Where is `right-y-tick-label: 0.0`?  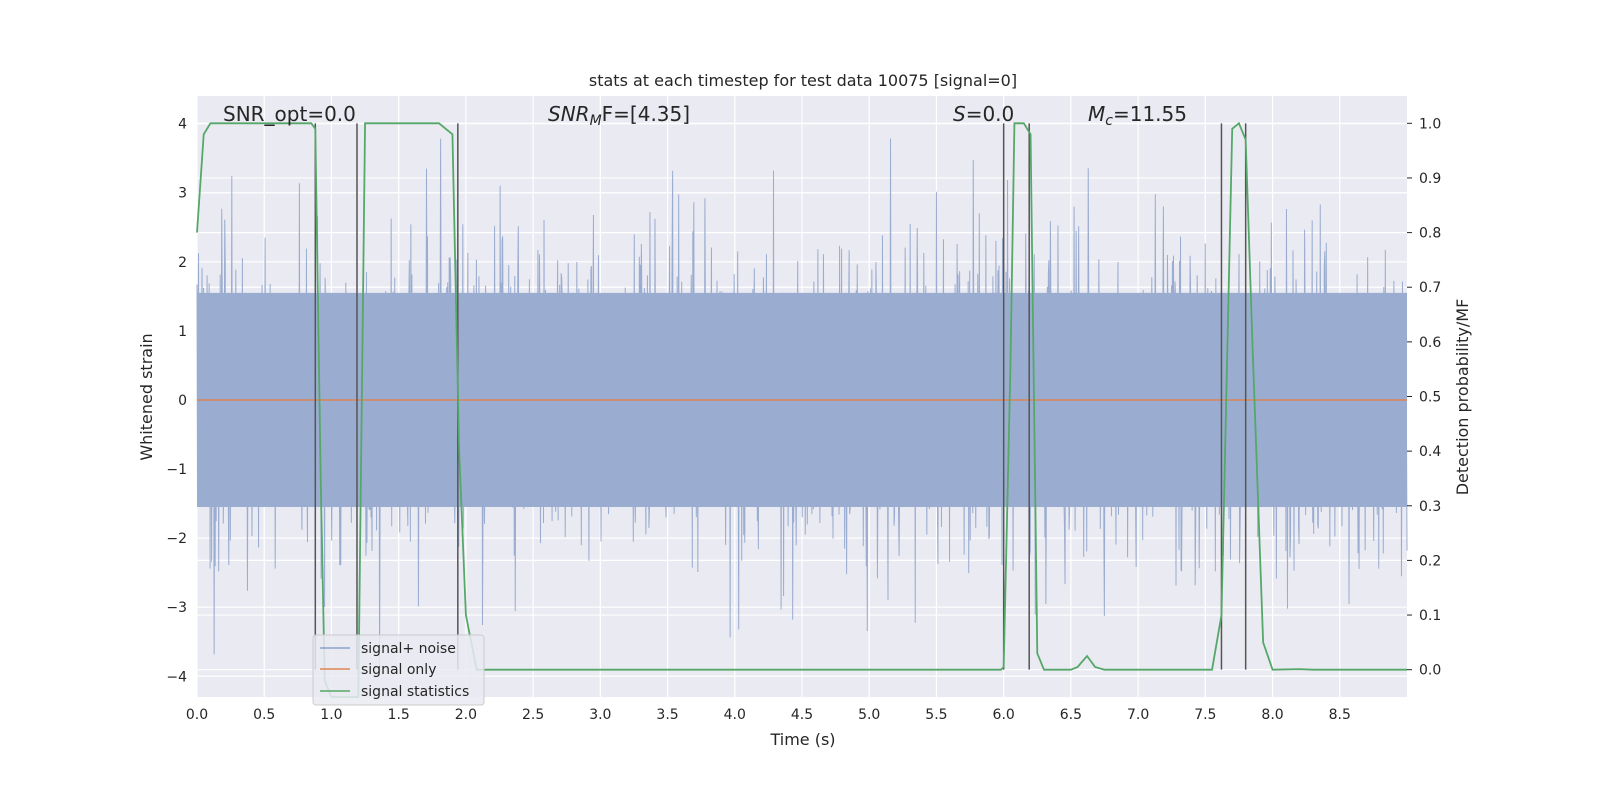 right-y-tick-label: 0.0 is located at coordinates (1430, 671).